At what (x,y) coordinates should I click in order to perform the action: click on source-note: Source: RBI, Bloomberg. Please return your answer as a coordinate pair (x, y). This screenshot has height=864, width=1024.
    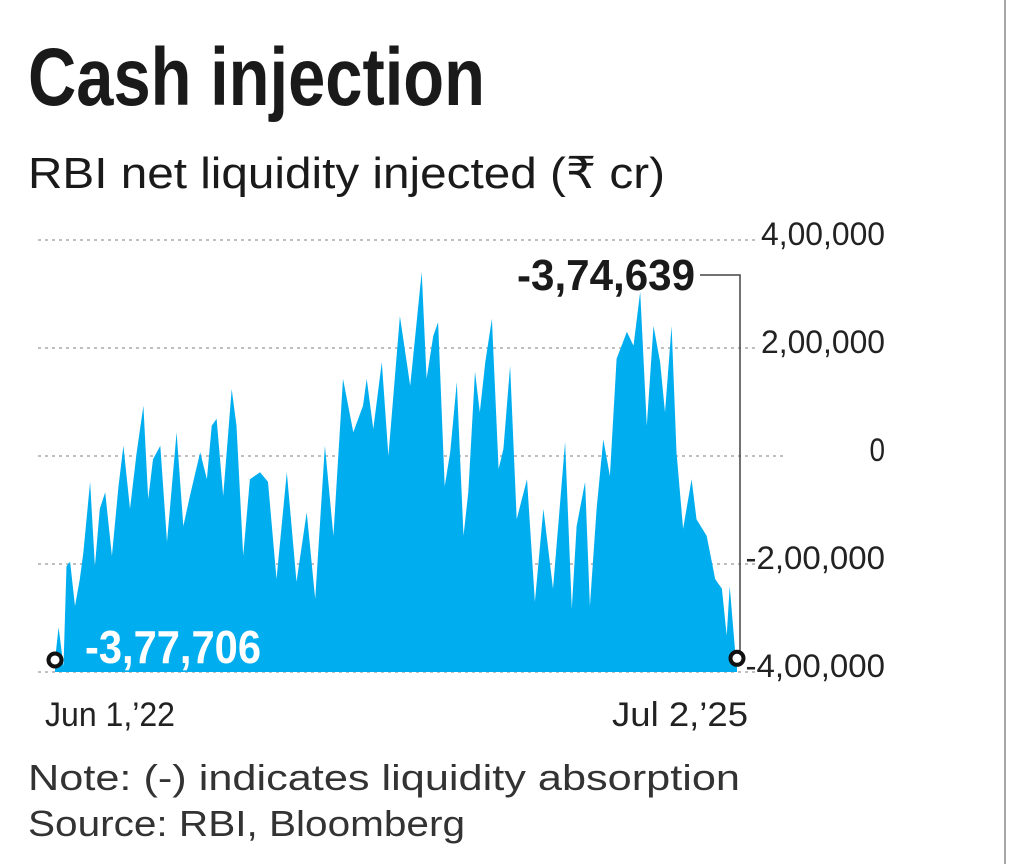
    Looking at the image, I should click on (246, 823).